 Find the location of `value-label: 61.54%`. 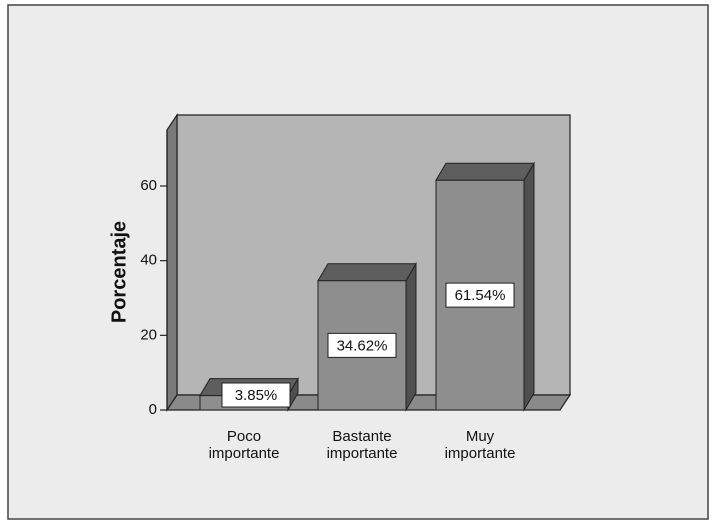

value-label: 61.54% is located at coordinates (480, 295).